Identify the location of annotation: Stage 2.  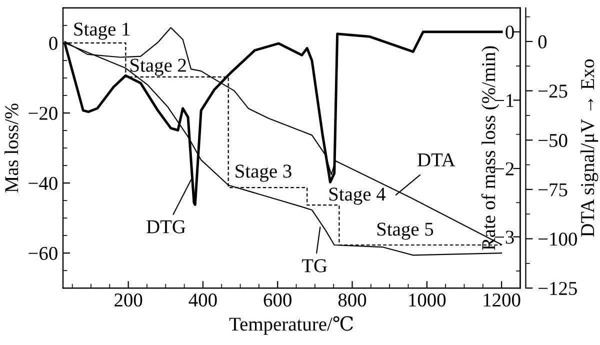
(158, 67).